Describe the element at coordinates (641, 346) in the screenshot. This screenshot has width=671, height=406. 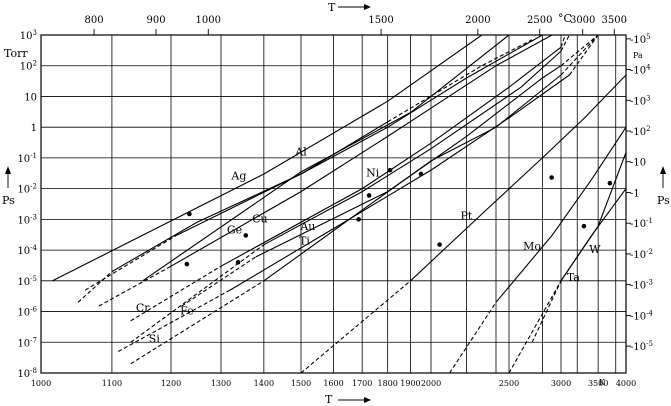
I see `right-tick-label: -10-5` at that location.